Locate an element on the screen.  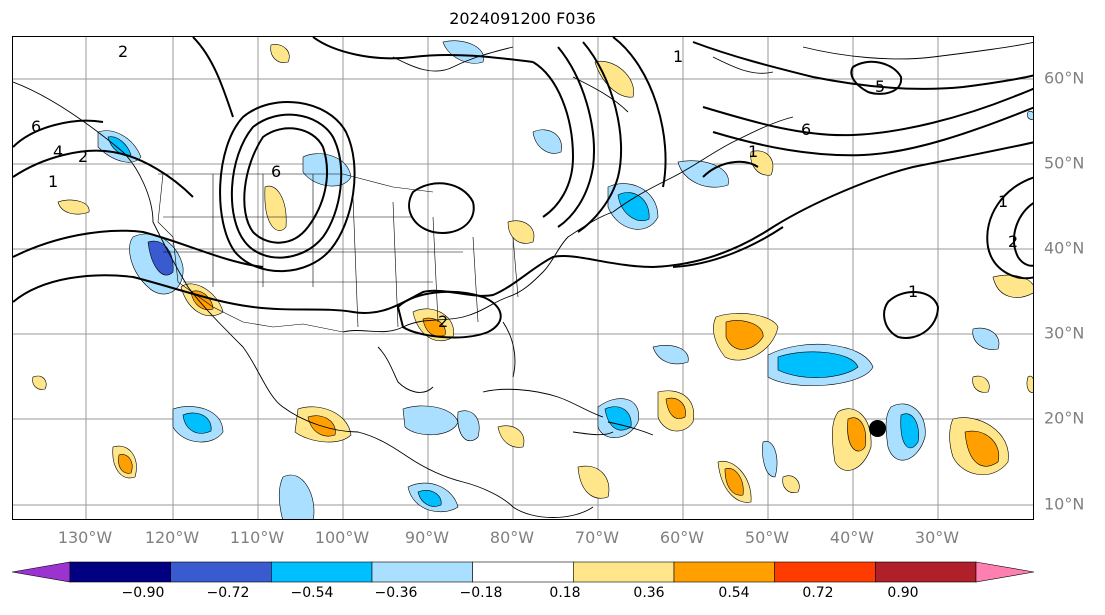
lat-label: 10°N is located at coordinates (1064, 504).